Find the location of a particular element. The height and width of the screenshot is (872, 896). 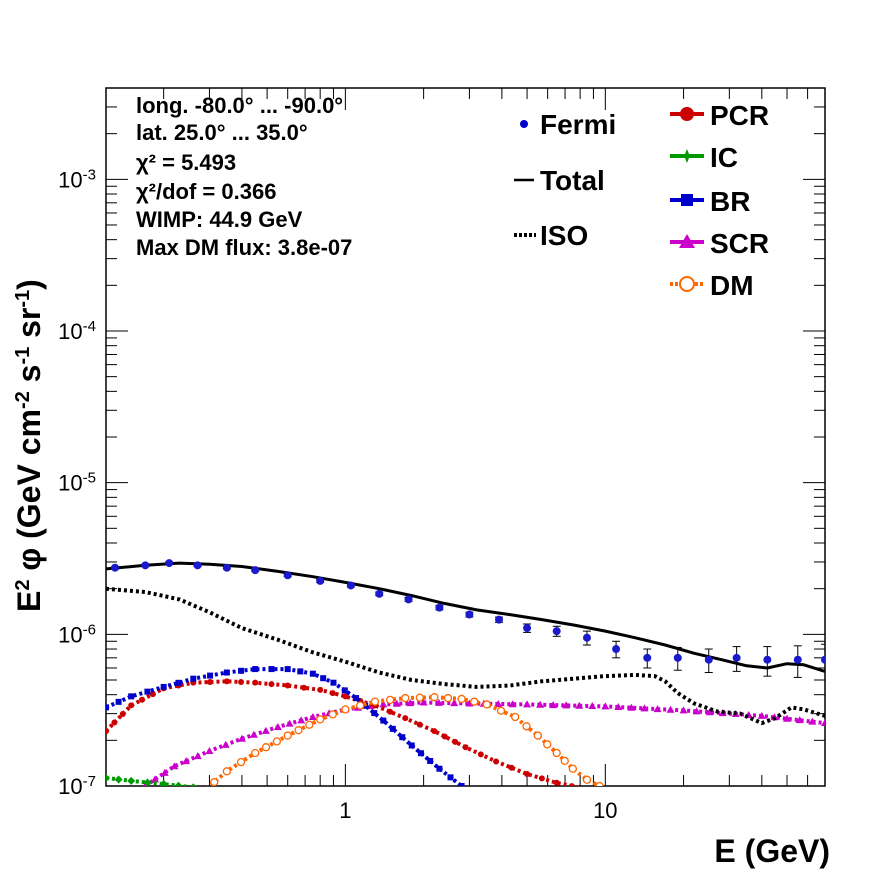

info-longitude: long. -80.0° ... -90.0° is located at coordinates (239, 105).